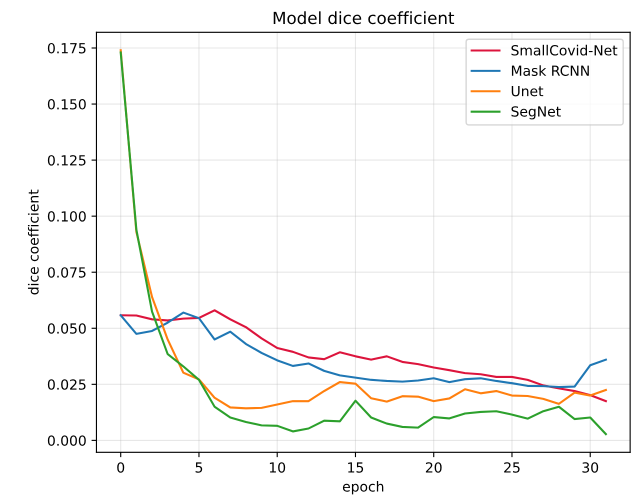 This screenshot has height=497, width=643. What do you see at coordinates (590, 467) in the screenshot?
I see `x-tick-label: 30` at bounding box center [590, 467].